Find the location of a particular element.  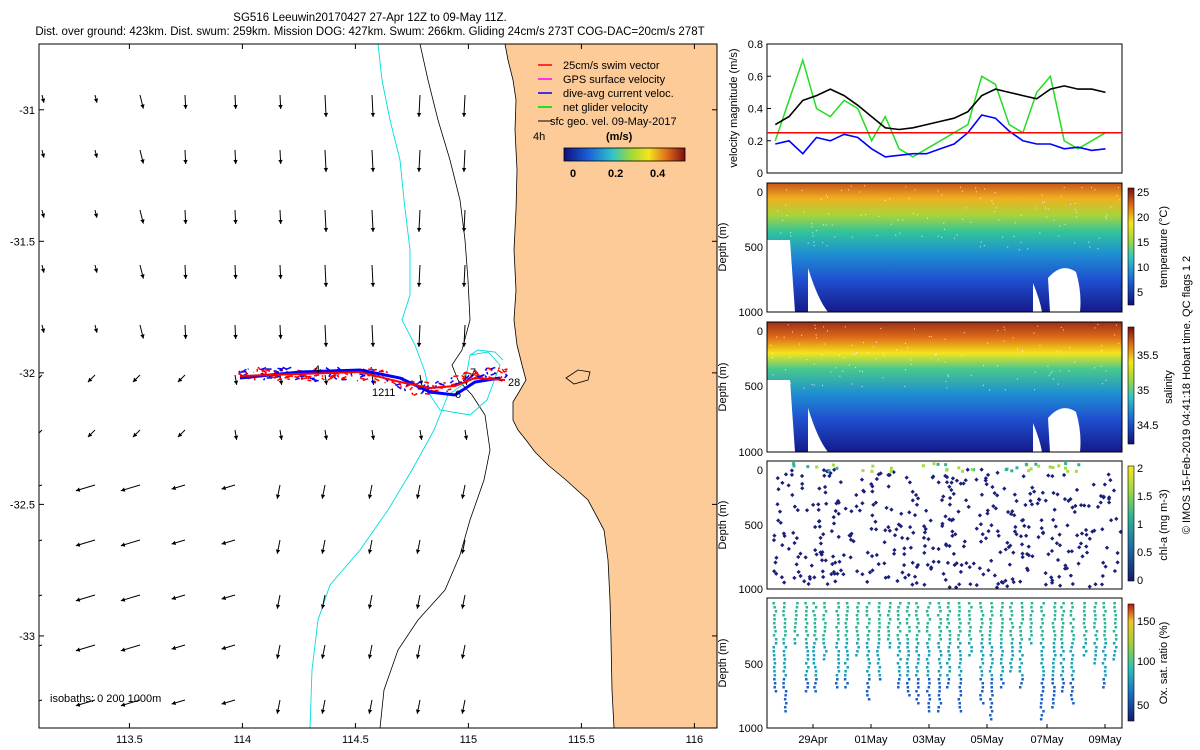

legend-sfc: sfc geo. vel. 09-May-2017 is located at coordinates (613, 122).